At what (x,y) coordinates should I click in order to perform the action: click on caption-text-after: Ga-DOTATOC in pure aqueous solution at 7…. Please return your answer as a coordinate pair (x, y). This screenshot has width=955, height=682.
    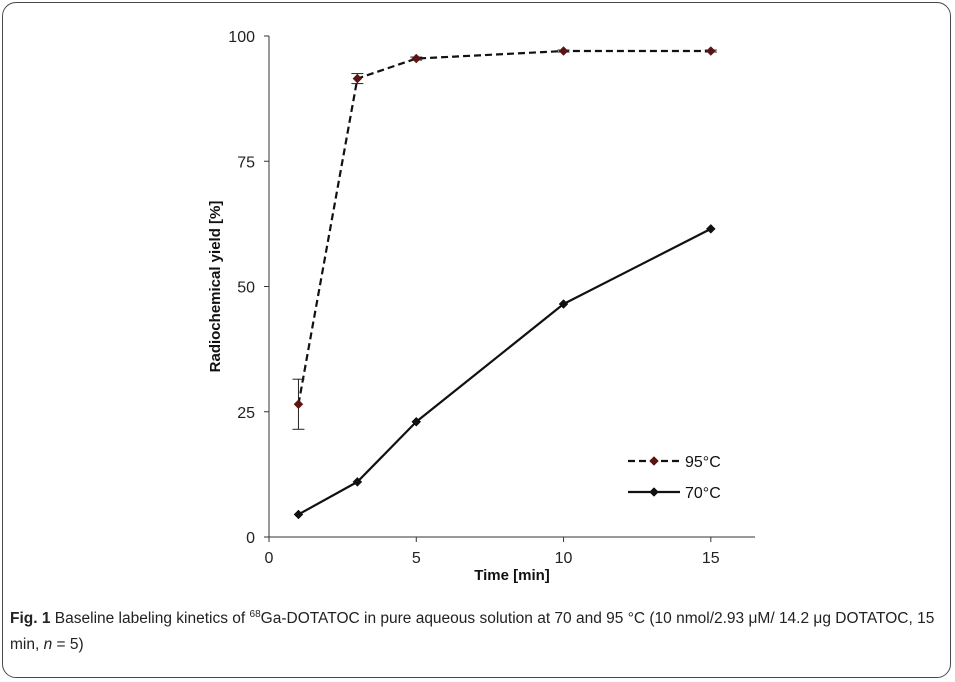
    Looking at the image, I should click on (472, 631).